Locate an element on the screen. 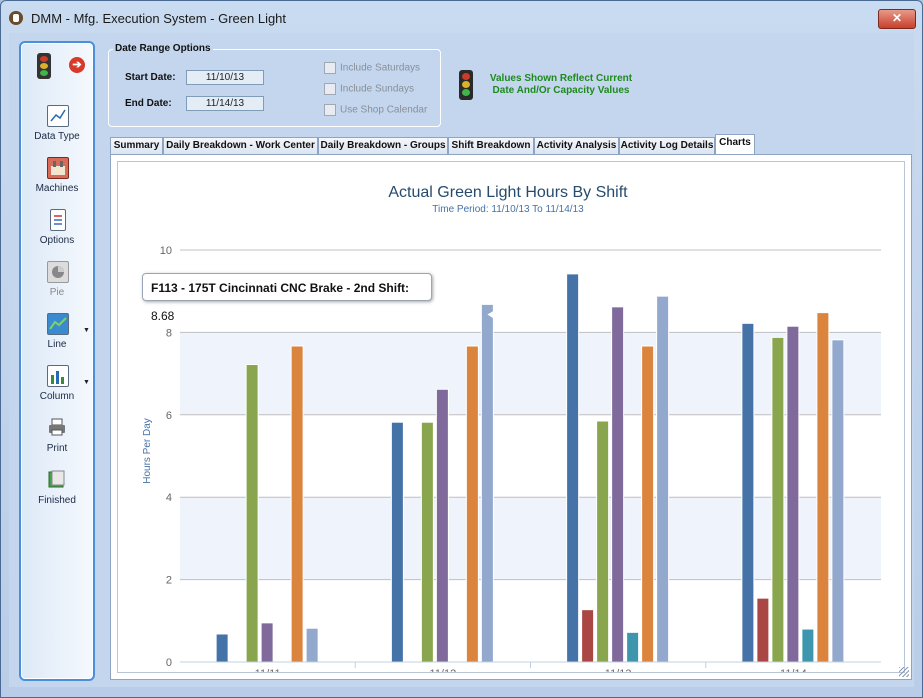 The image size is (923, 698). sidebar-item-pie: Pie is located at coordinates (57, 286).